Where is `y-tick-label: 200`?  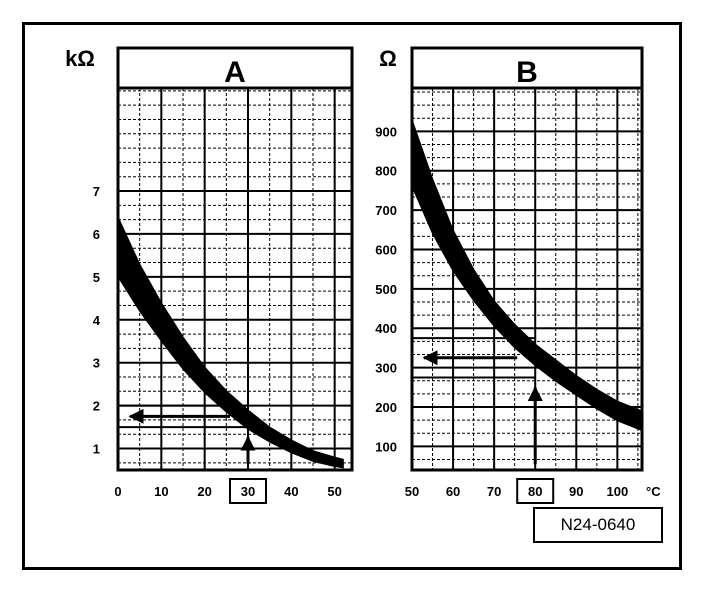 y-tick-label: 200 is located at coordinates (386, 407).